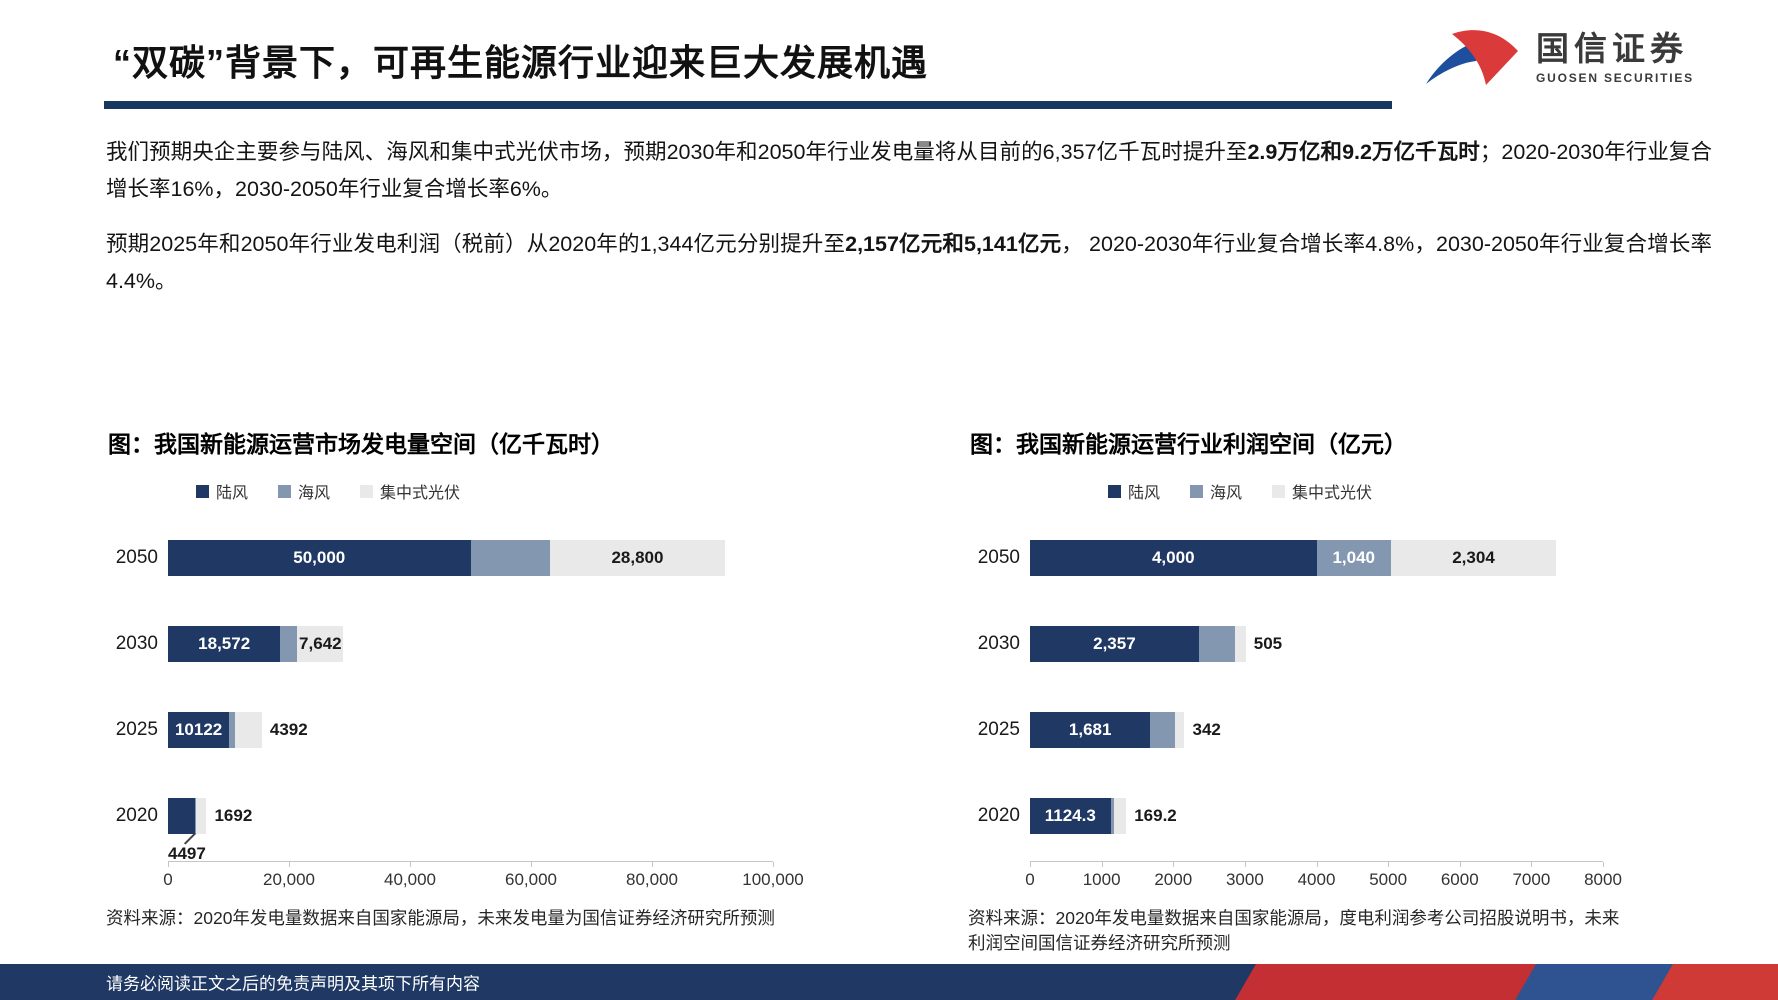  I want to click on axis-tick-label: 3000, so click(1244, 879).